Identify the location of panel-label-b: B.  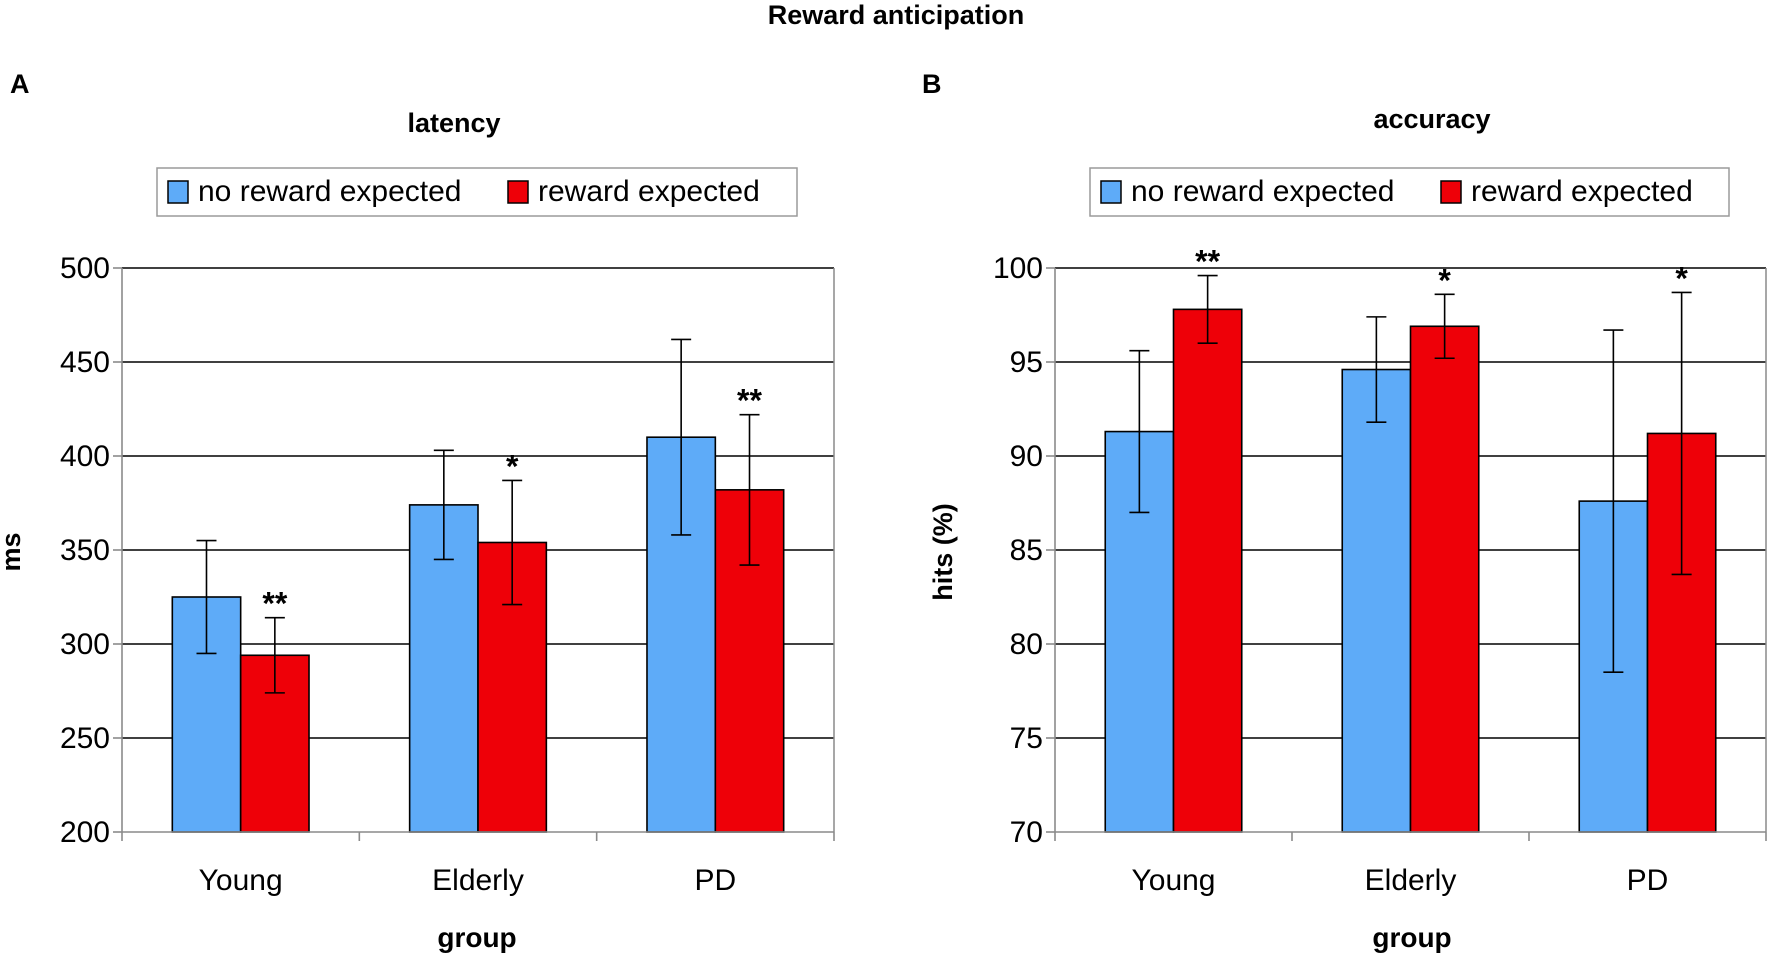
(932, 84).